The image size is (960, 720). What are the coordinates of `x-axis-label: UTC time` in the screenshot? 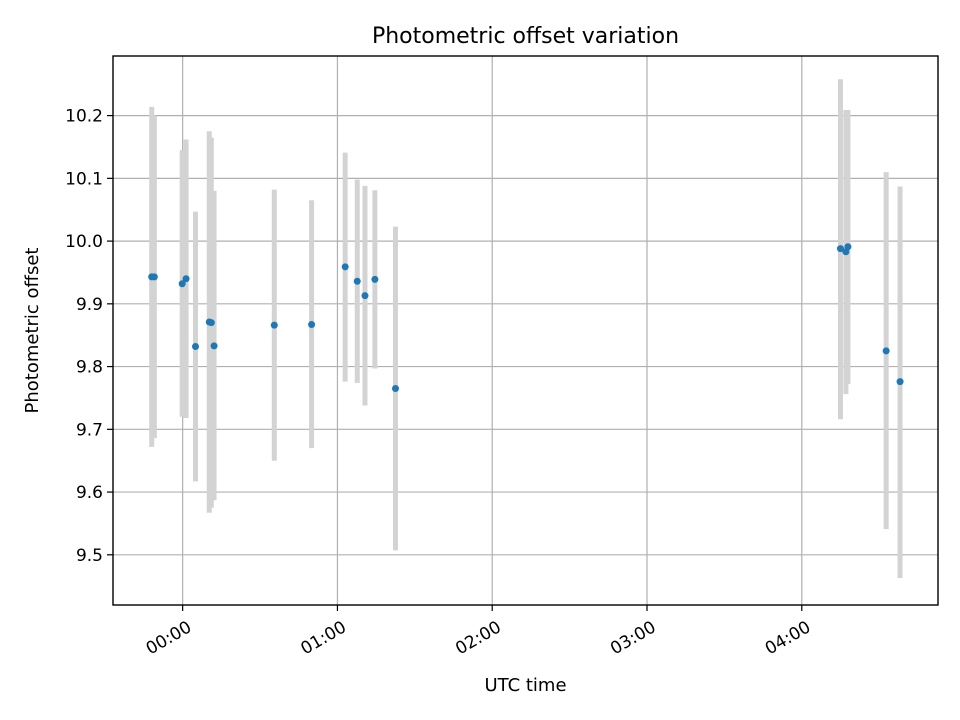 It's located at (525, 685).